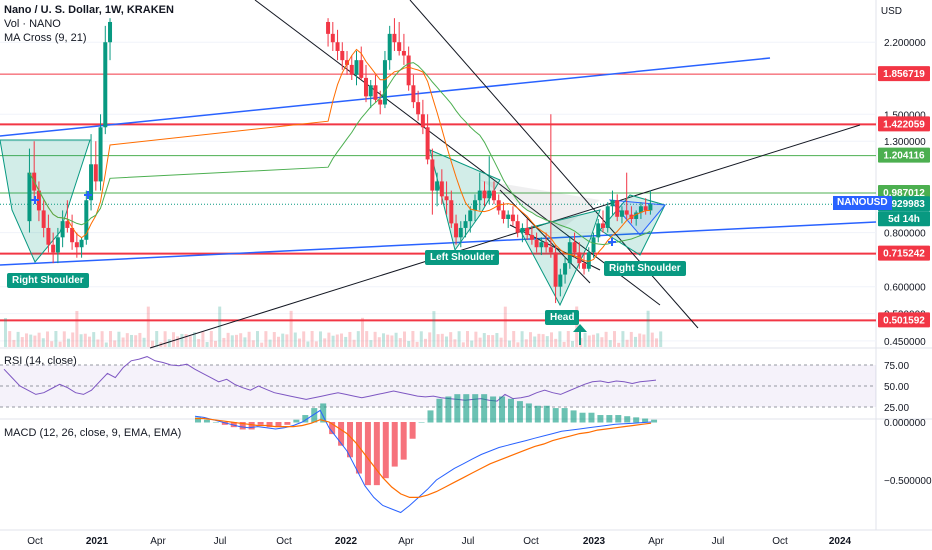 This screenshot has width=932, height=550. Describe the element at coordinates (468, 541) in the screenshot. I see `time-tick-label: Jul` at that location.